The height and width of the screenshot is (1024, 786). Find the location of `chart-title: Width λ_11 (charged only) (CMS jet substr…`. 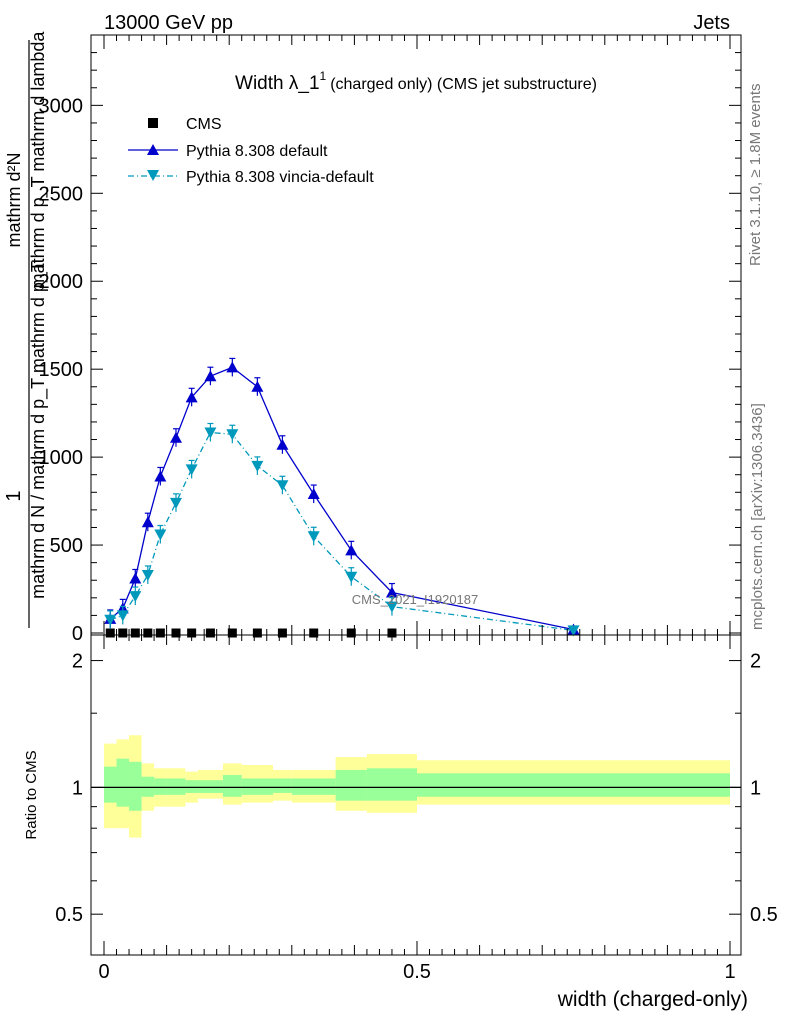

chart-title: Width λ_11 (charged only) (CMS jet substr… is located at coordinates (416, 81).